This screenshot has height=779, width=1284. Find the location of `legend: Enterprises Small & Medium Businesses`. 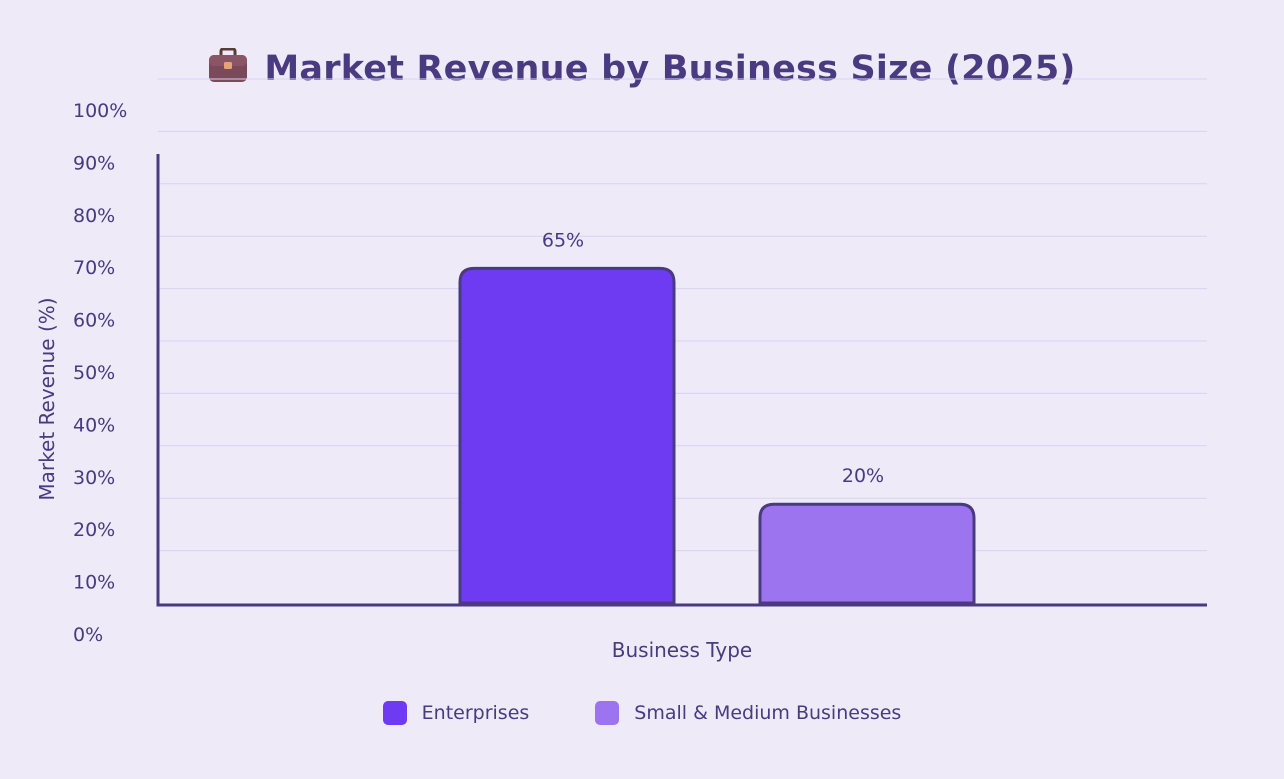

legend: Enterprises Small & Medium Businesses is located at coordinates (642, 713).